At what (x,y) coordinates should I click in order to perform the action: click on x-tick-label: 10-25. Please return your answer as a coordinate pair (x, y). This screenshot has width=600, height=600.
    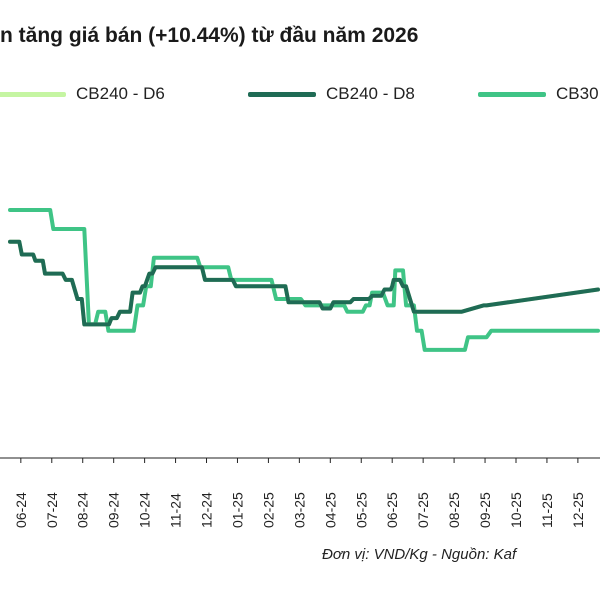
    Looking at the image, I should click on (516, 510).